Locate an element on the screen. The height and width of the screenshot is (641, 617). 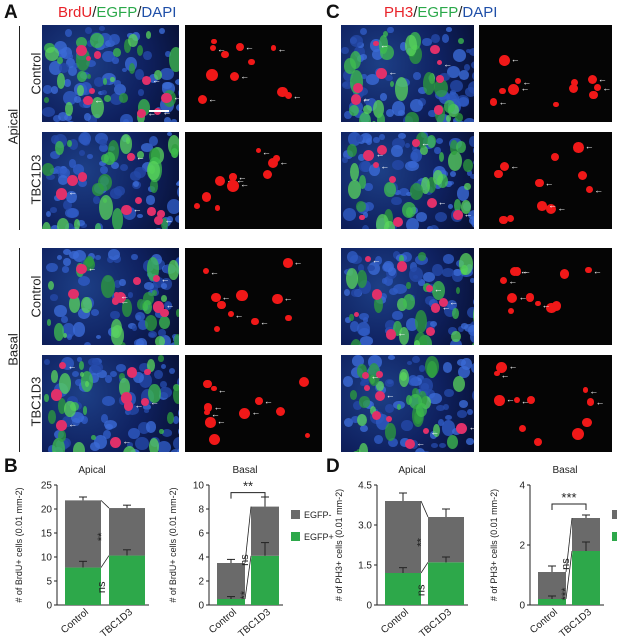
significance-bracket is located at coordinates (569, 506).